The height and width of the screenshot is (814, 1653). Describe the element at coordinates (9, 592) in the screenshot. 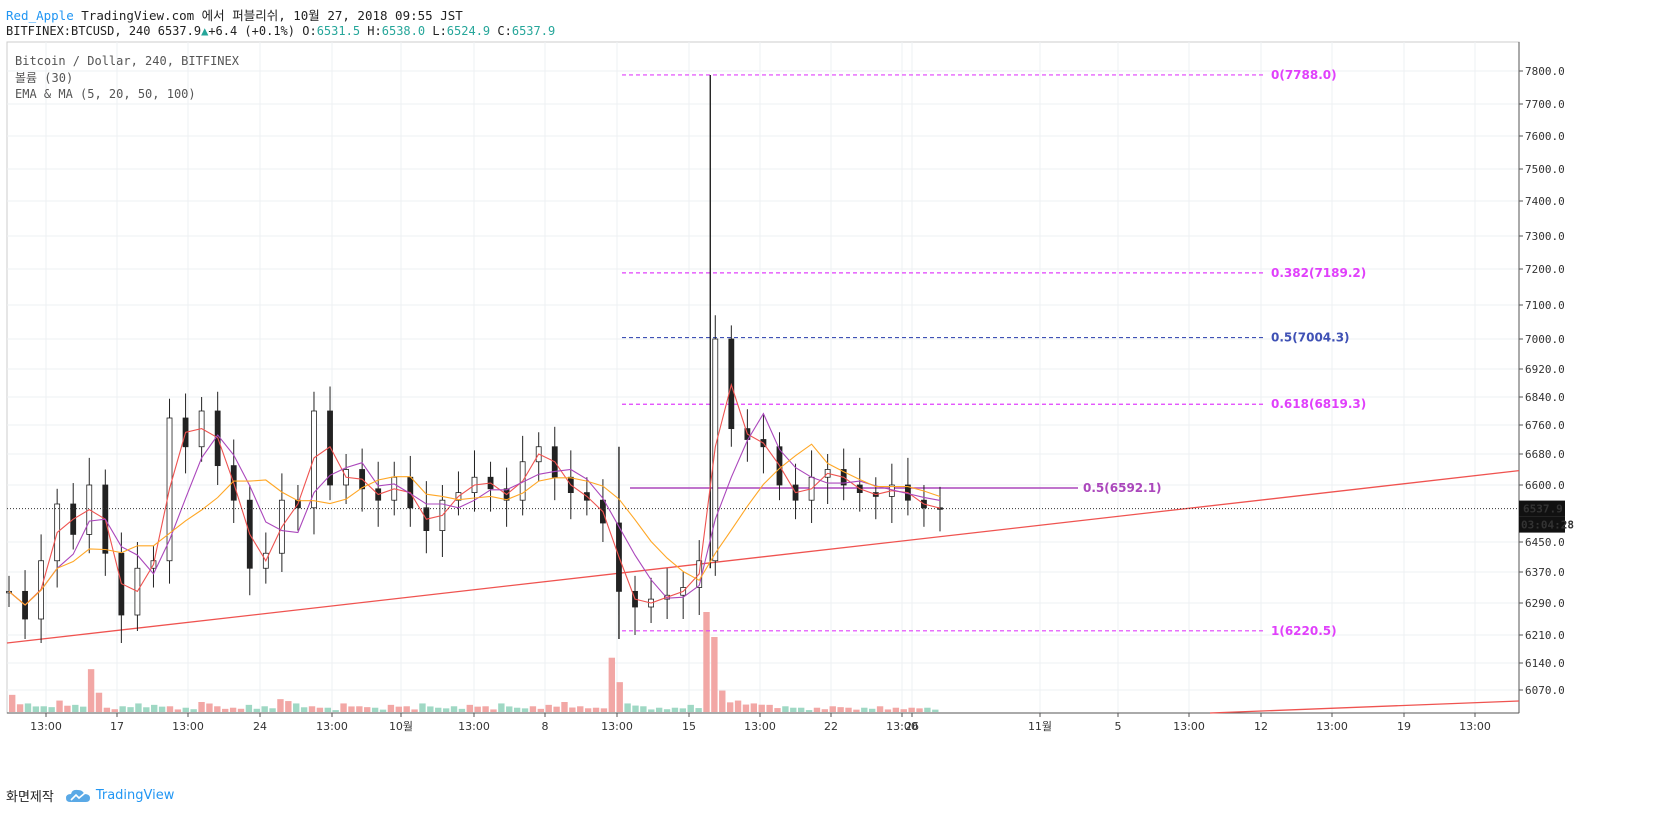

I see `candle-body` at that location.